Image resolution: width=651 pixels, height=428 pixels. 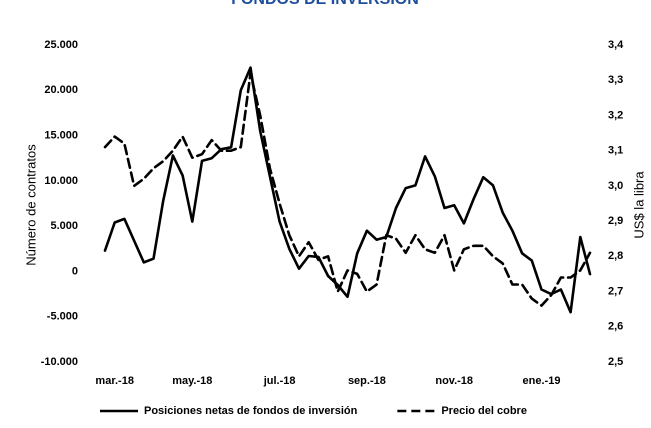 What do you see at coordinates (192, 381) in the screenshot?
I see `x-tick-label: may.-18` at bounding box center [192, 381].